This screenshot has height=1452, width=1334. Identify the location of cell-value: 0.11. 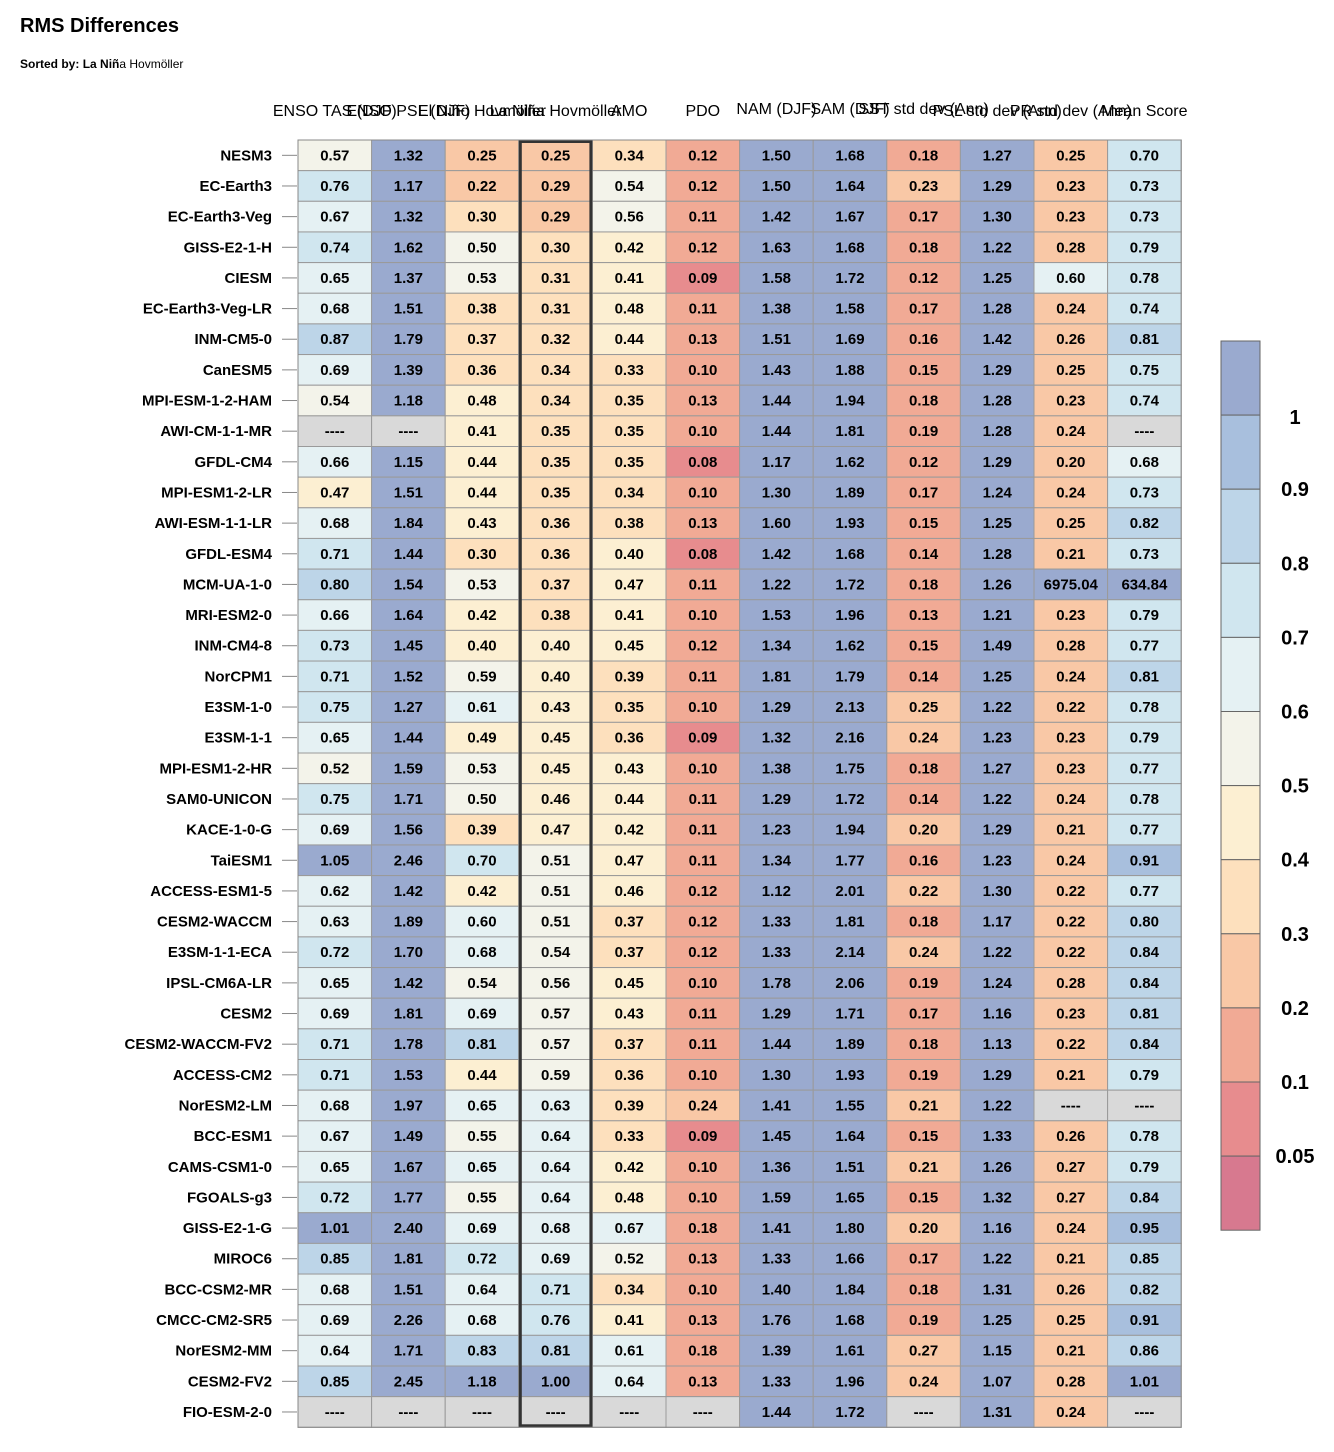
(703, 217).